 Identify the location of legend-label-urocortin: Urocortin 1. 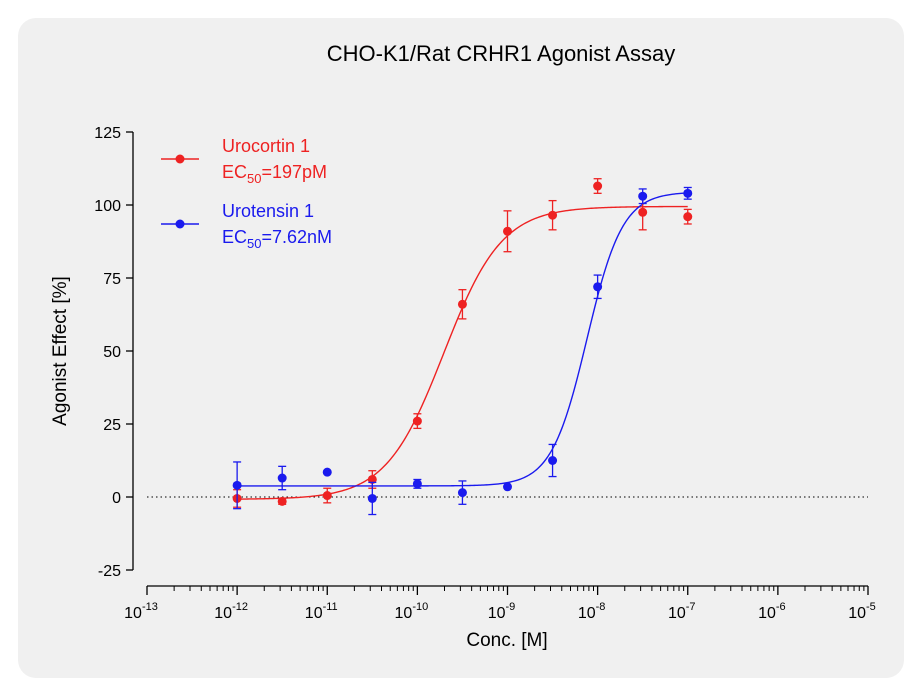
(266, 146).